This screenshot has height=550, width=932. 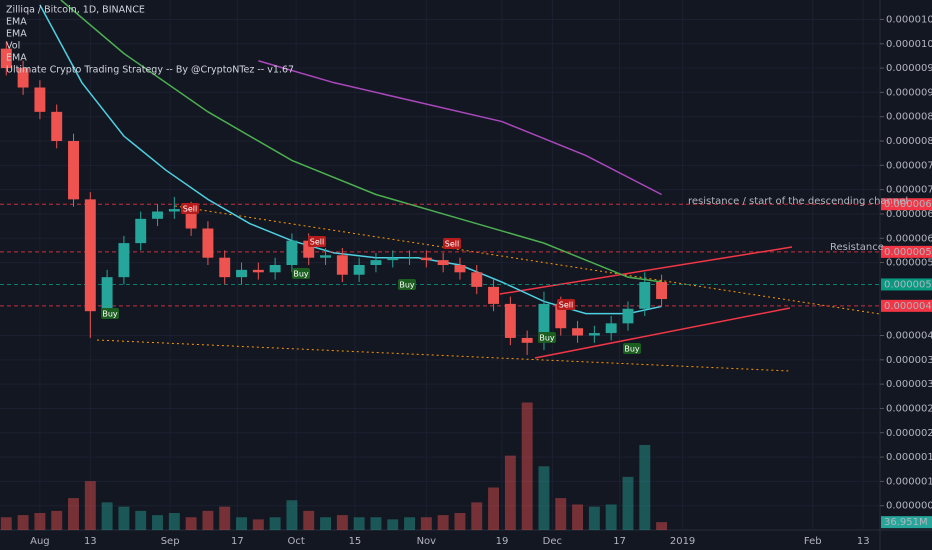 What do you see at coordinates (909, 384) in the screenshot?
I see `y-tick-label: 0.00000300` at bounding box center [909, 384].